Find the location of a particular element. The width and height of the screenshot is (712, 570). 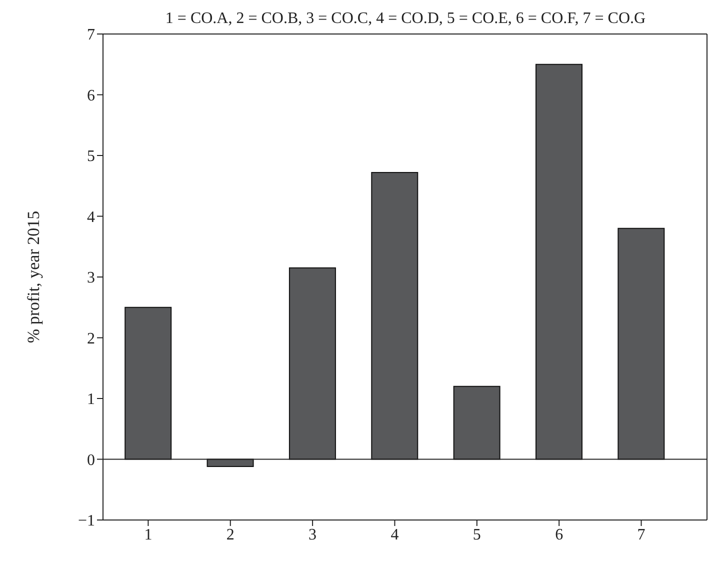

y-tick-label: 7 is located at coordinates (91, 35).